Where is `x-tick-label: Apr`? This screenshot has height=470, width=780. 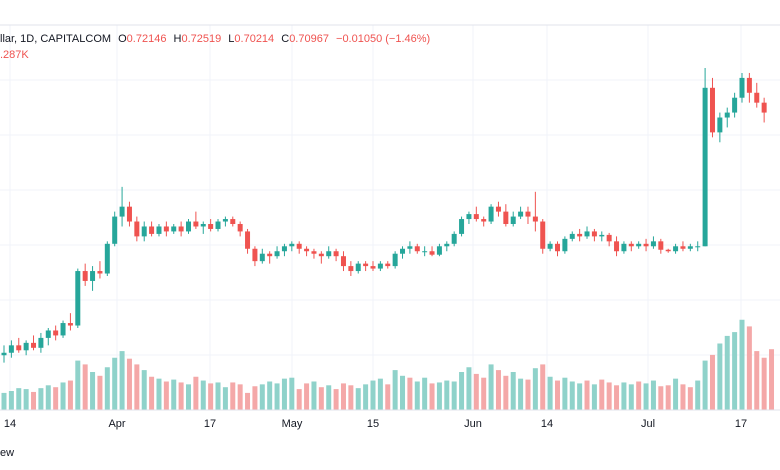
x-tick-label: Apr is located at coordinates (117, 424).